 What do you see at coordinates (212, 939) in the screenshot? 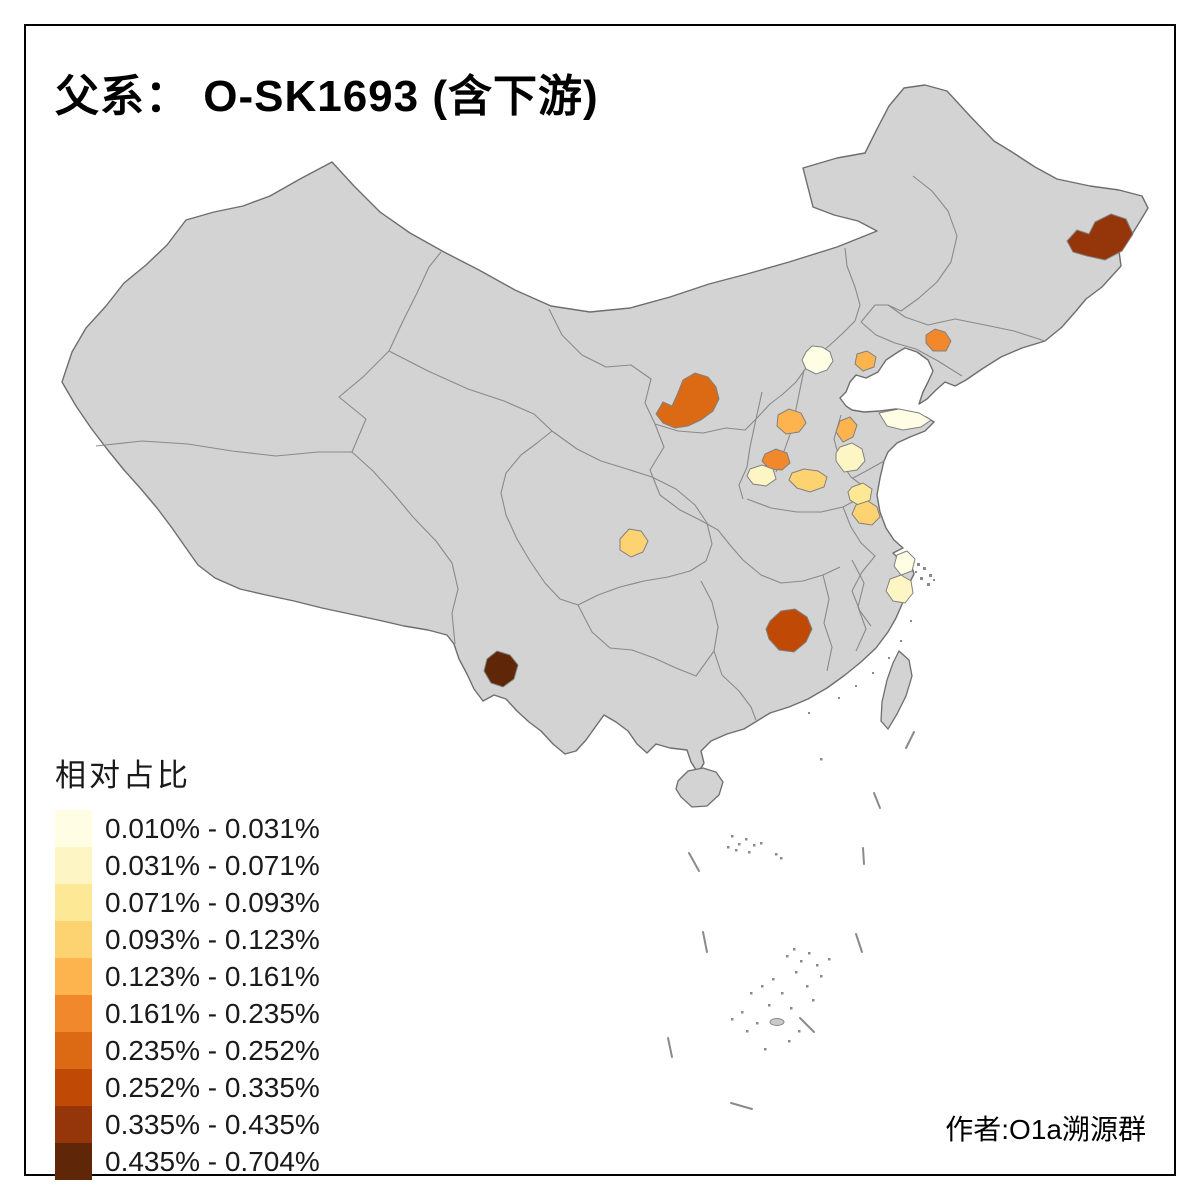
I see `legend-label: 0.093% - 0.123%` at bounding box center [212, 939].